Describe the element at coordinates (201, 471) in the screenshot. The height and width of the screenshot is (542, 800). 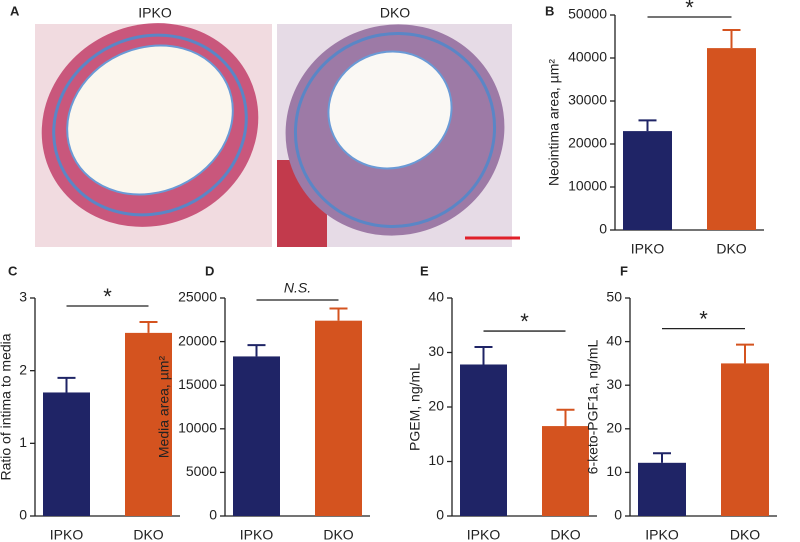
I see `y-tick-label: 5000` at that location.